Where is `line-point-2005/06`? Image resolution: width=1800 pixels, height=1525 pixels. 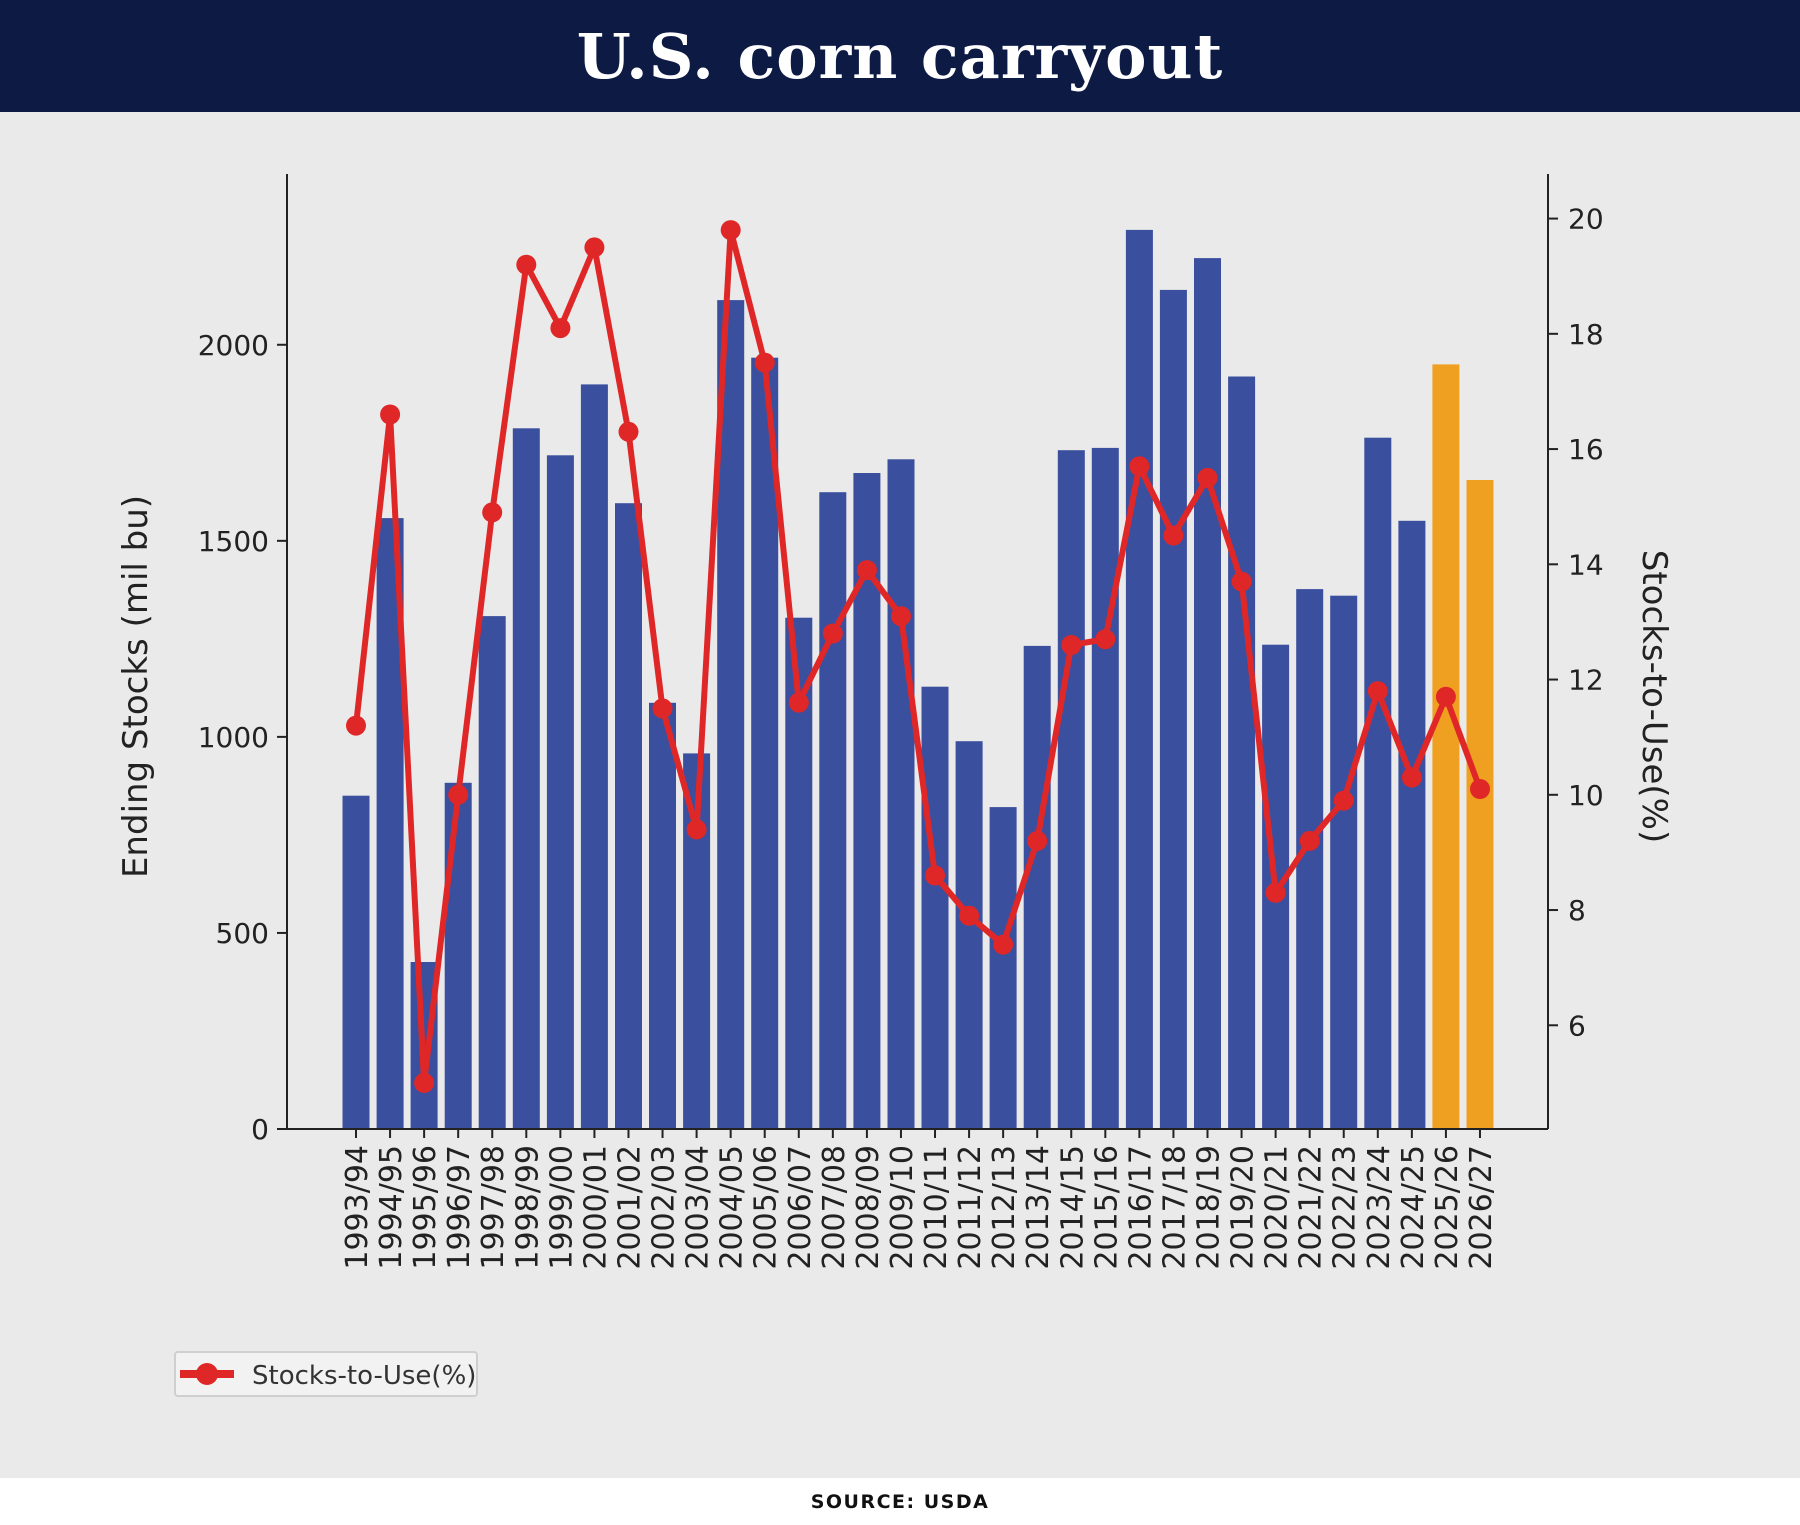 line-point-2005/06 is located at coordinates (764, 362).